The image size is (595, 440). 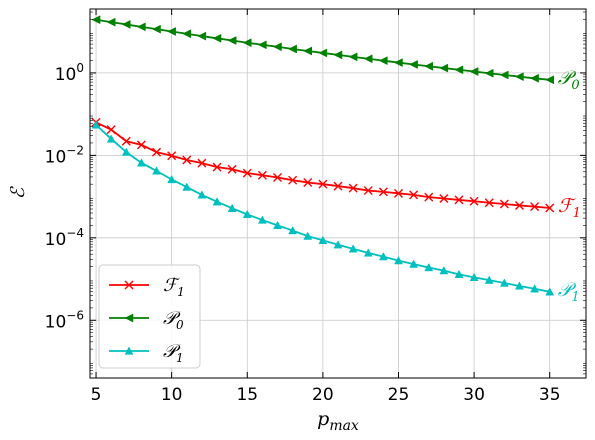 I want to click on y-tick-label: 10⁻⁴, so click(x=64, y=238).